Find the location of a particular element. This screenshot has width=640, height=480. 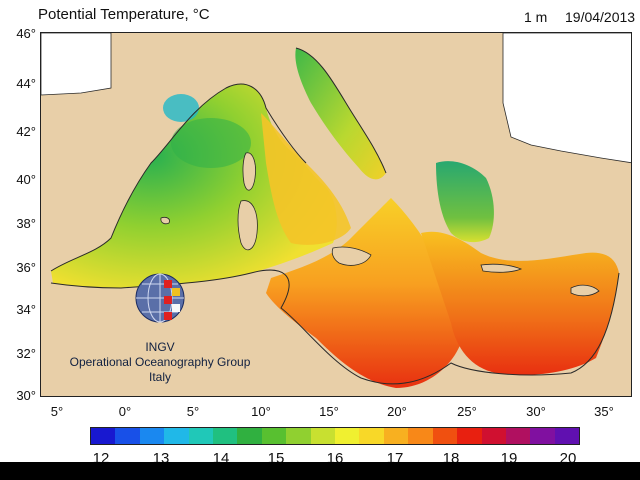

cold-patch is located at coordinates (181, 108).